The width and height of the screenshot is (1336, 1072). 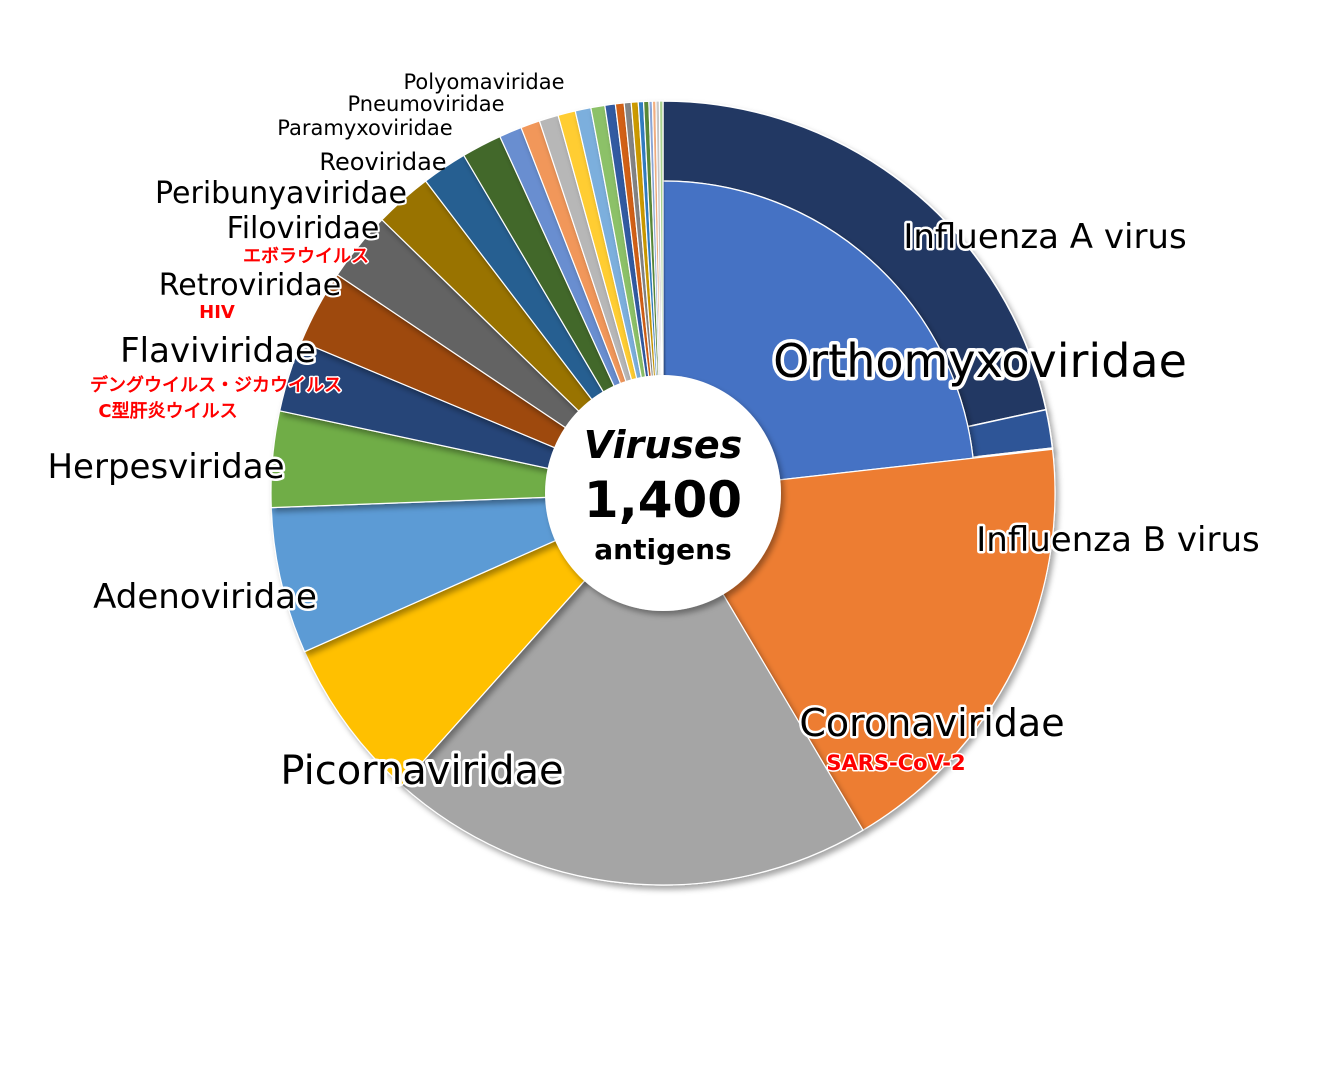 What do you see at coordinates (217, 312) in the screenshot?
I see `sublabel-retroviridae-1: HIV` at bounding box center [217, 312].